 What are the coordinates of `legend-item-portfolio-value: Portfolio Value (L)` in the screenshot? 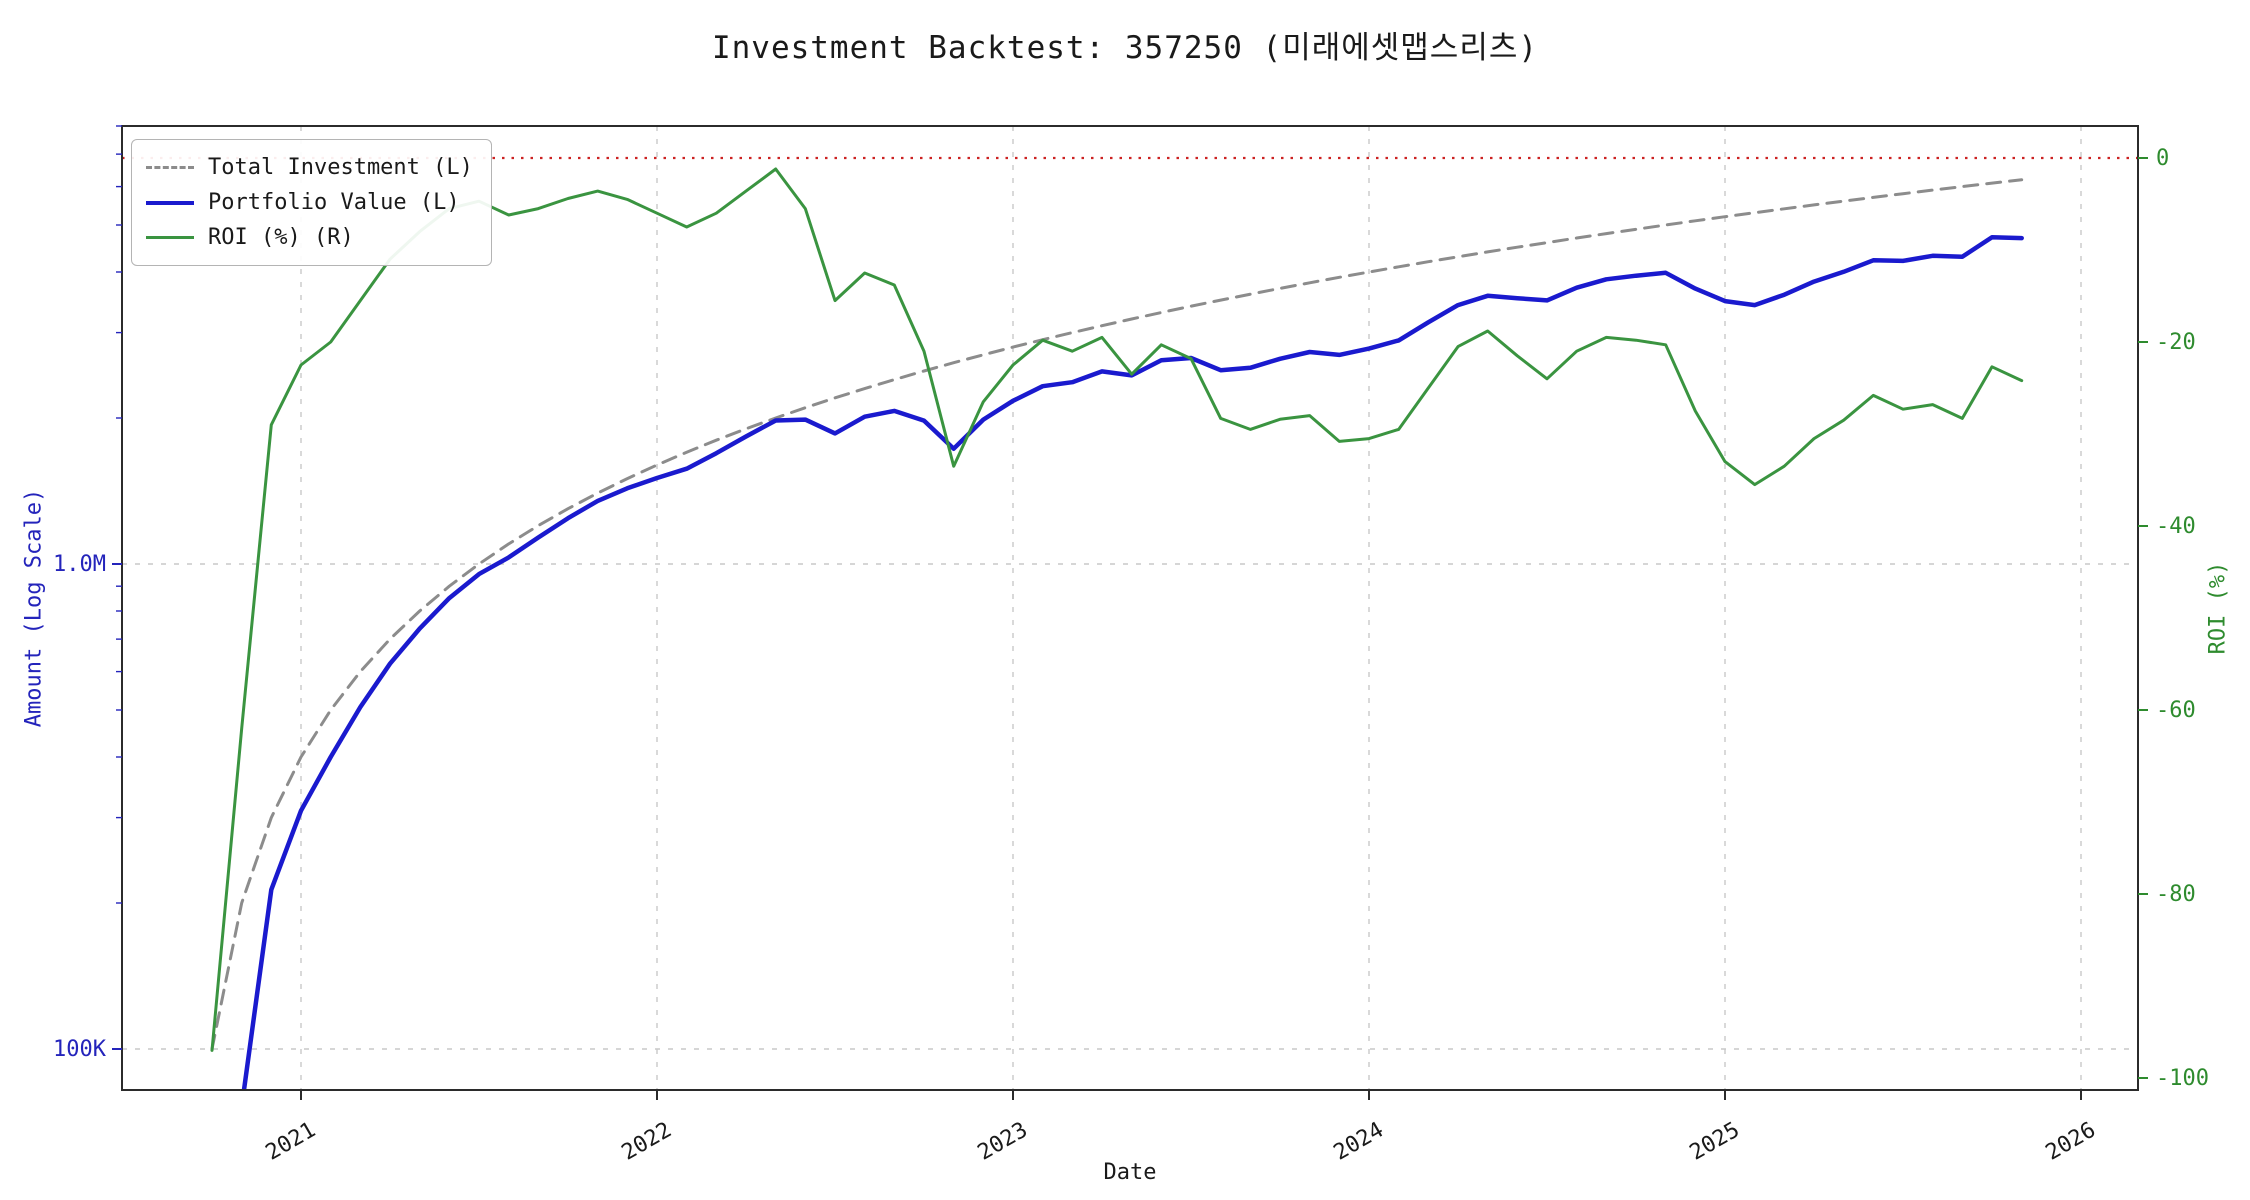 It's located at (309, 202).